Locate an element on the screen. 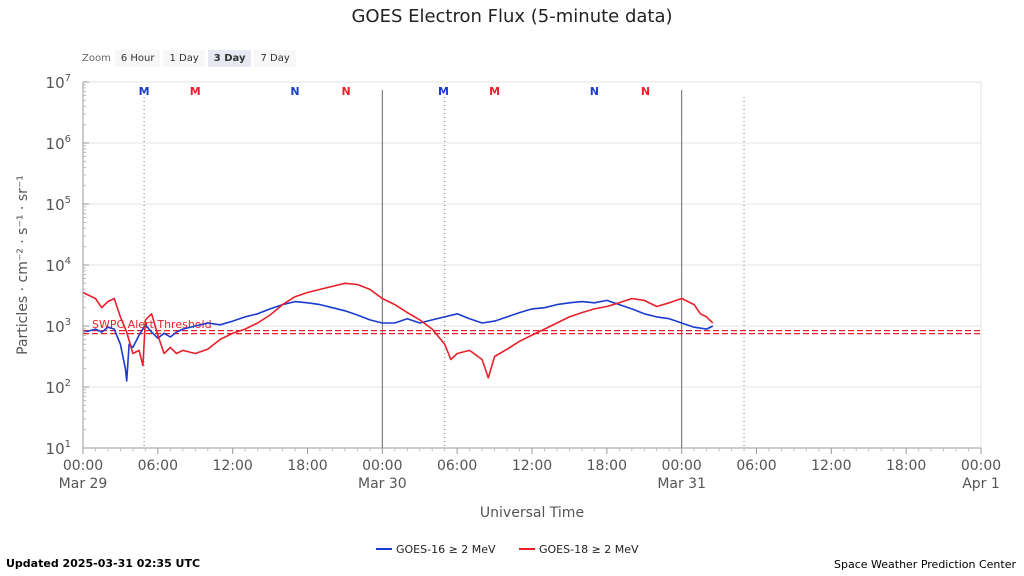  zoom-control: Zoom 6 Hour 1 Day 3 Day 7 Day is located at coordinates (190, 58).